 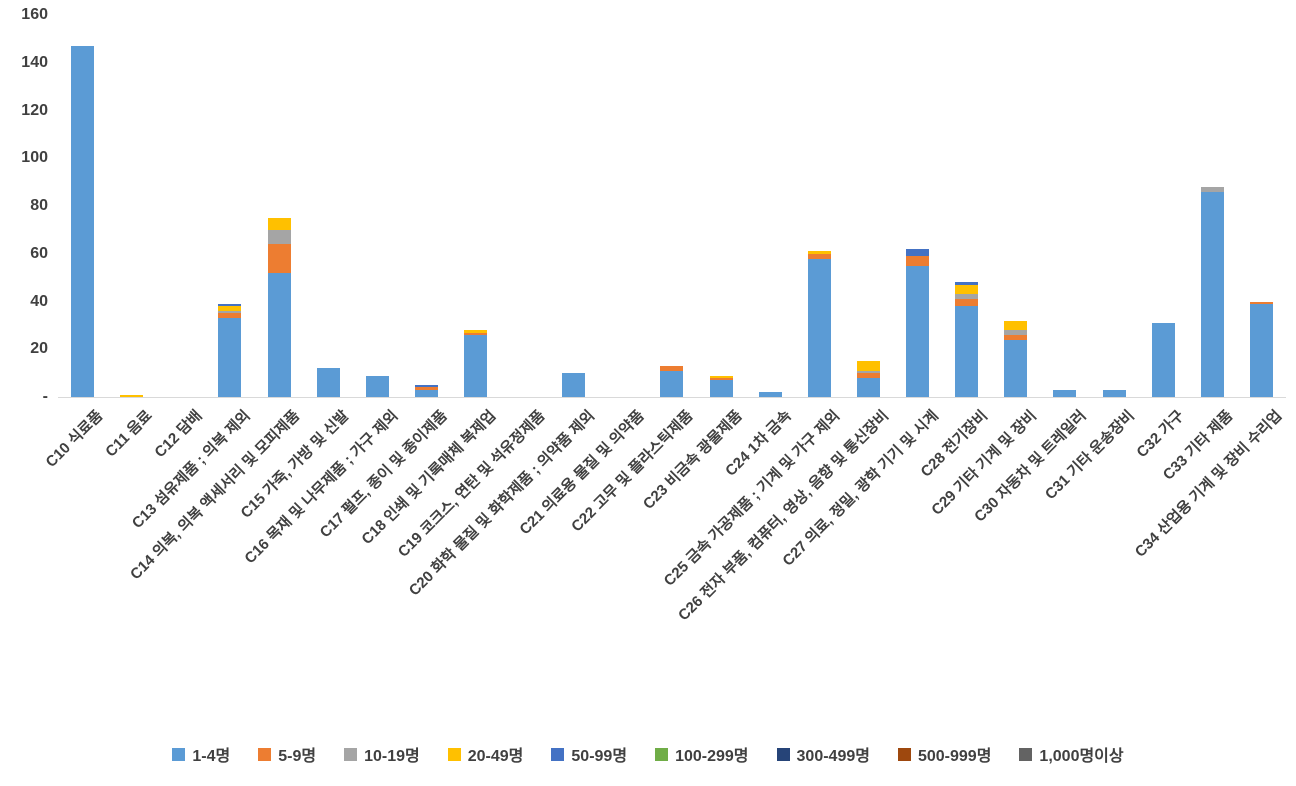 I want to click on legend-item: 100-299명, so click(x=702, y=754).